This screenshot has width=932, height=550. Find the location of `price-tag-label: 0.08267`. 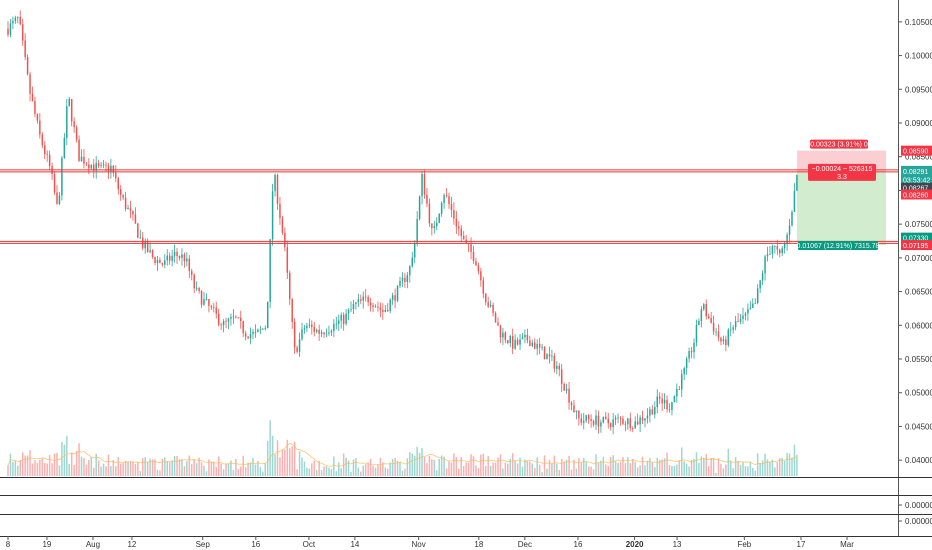

price-tag-label: 0.08267 is located at coordinates (915, 189).